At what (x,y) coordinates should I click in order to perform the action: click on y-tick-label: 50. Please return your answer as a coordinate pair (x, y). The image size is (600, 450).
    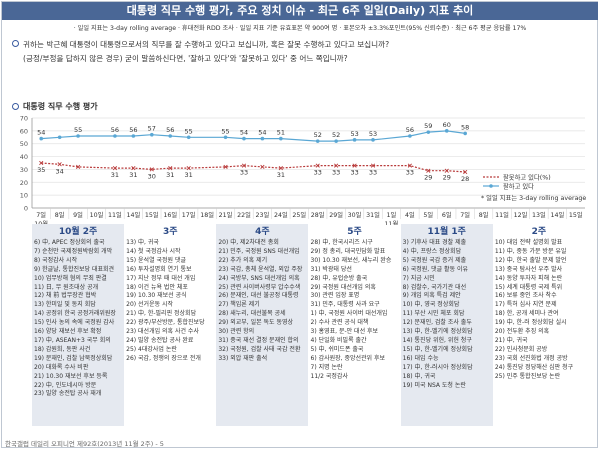
    Looking at the image, I should click on (24, 144).